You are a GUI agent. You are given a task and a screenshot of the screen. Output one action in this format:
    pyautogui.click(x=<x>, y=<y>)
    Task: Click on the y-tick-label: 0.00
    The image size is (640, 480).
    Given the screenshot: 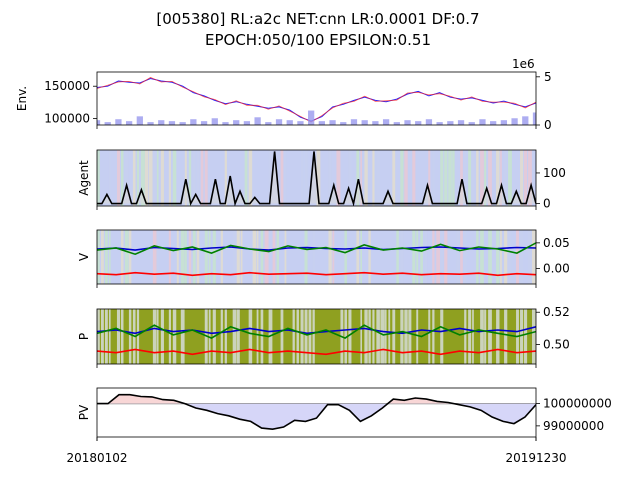 What is the action you would take?
    pyautogui.click(x=556, y=269)
    